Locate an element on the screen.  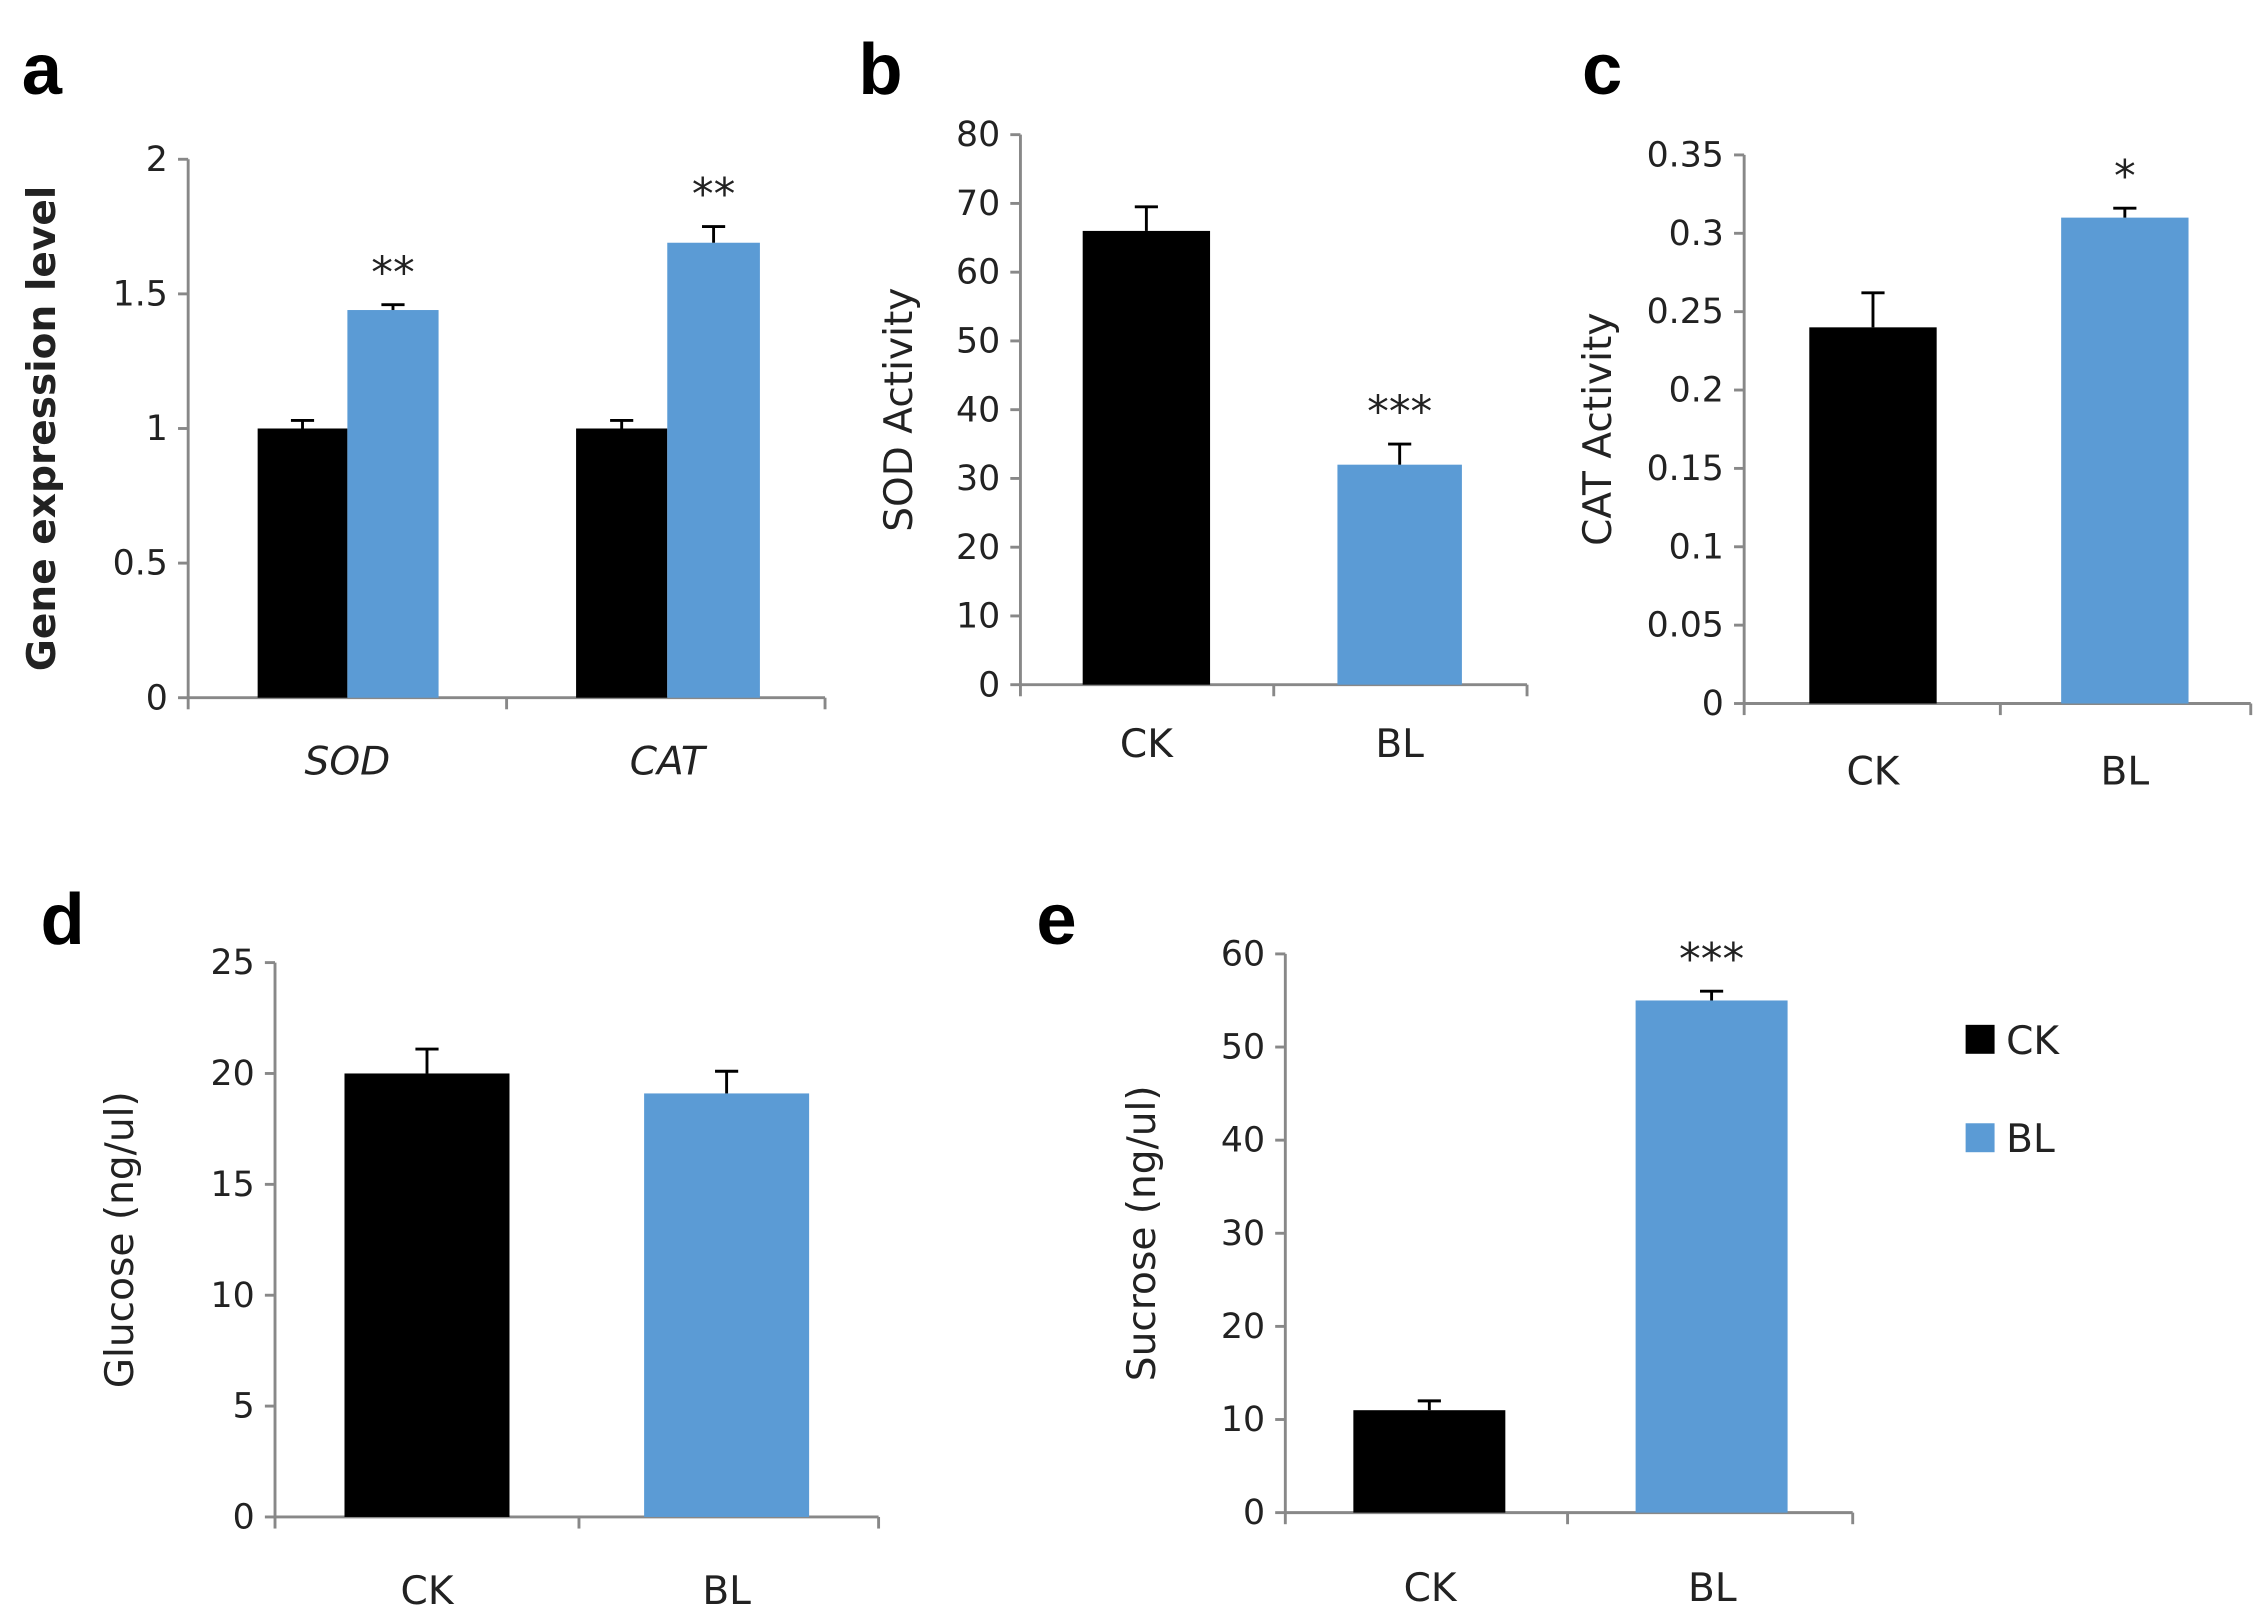
y-tick-label: 0.25 is located at coordinates (1685, 312).